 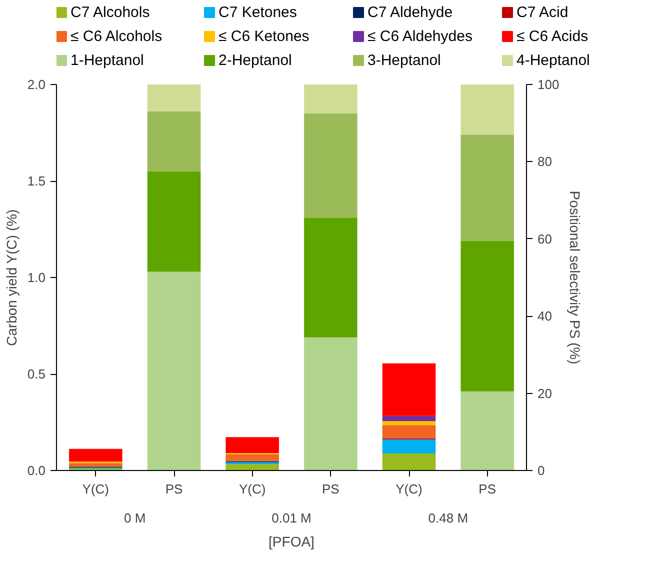 I want to click on legend-label: C7 Aldehyde, so click(x=410, y=12).